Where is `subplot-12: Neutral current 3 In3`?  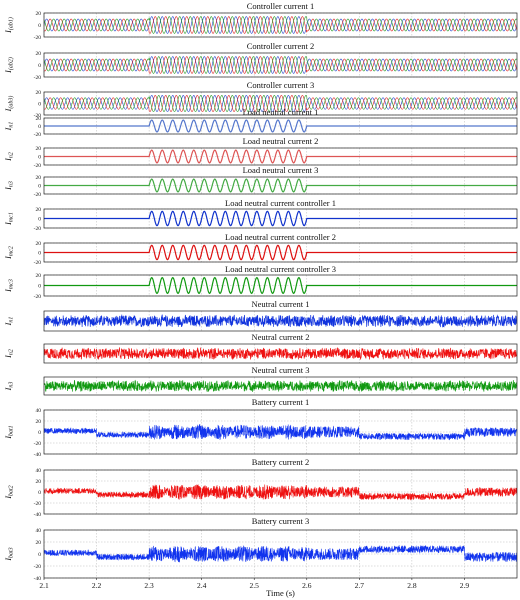 subplot-12: Neutral current 3 In3 is located at coordinates (261, 380).